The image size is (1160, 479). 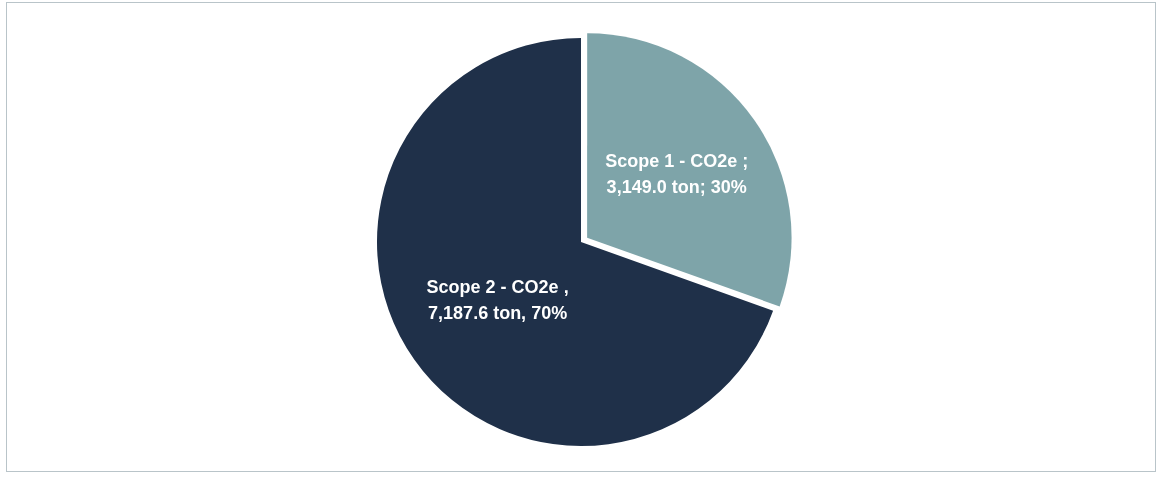 What do you see at coordinates (677, 173) in the screenshot?
I see `slice-label: Scope 1 - CO2e ; 3,149.0 ton; 30%` at bounding box center [677, 173].